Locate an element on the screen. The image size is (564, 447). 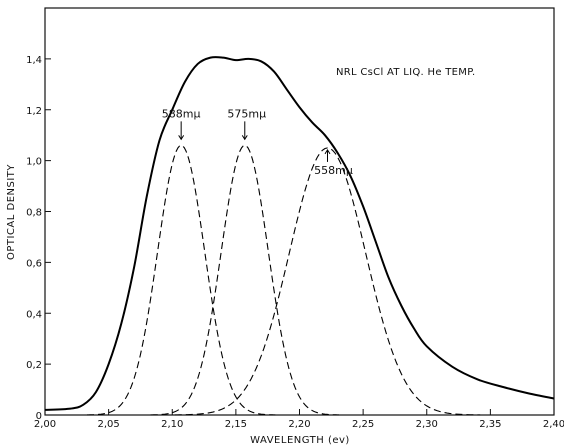
y-tick-label: 0,2 is located at coordinates (34, 365).